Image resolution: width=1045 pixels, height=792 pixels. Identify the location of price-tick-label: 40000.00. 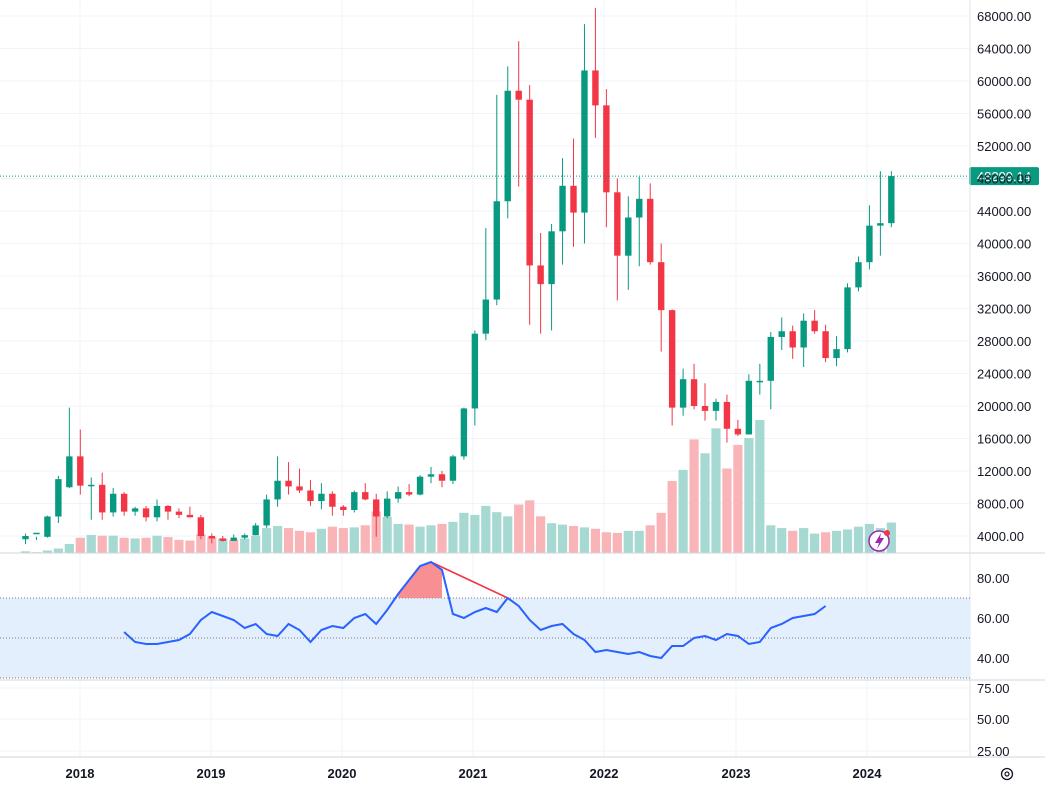
(1004, 244).